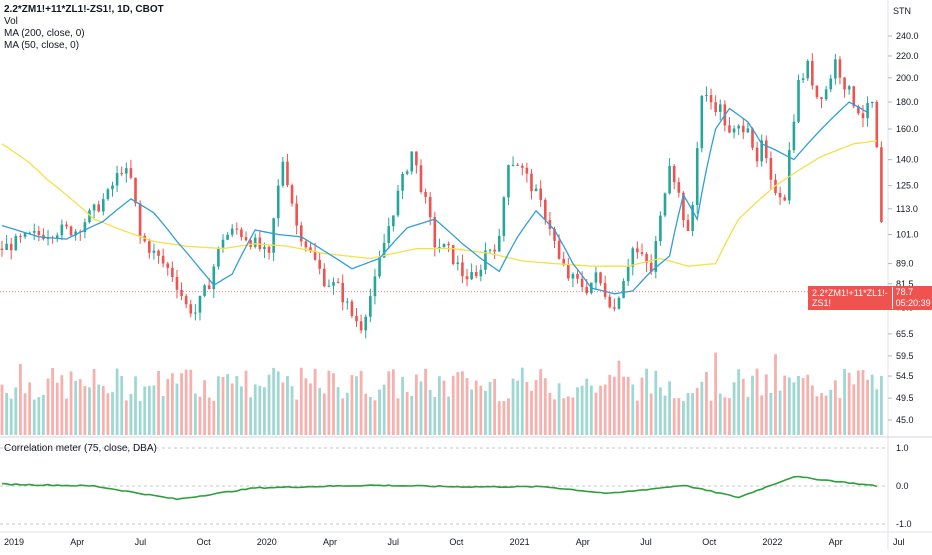  What do you see at coordinates (80, 448) in the screenshot?
I see `oscillator-legend: Correlation meter (75, close, DBA)` at bounding box center [80, 448].